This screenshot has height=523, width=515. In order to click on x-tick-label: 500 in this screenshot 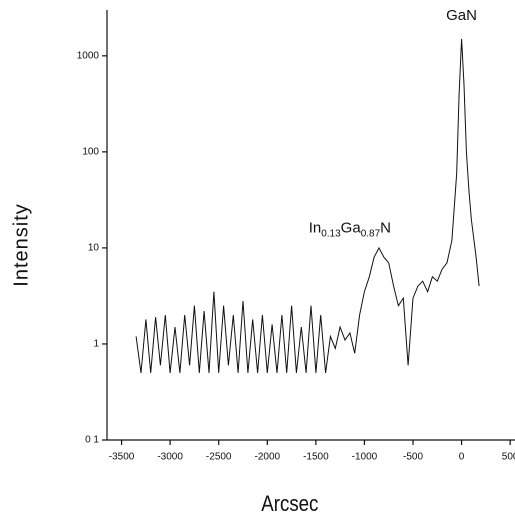, I will do `click(508, 457)`.